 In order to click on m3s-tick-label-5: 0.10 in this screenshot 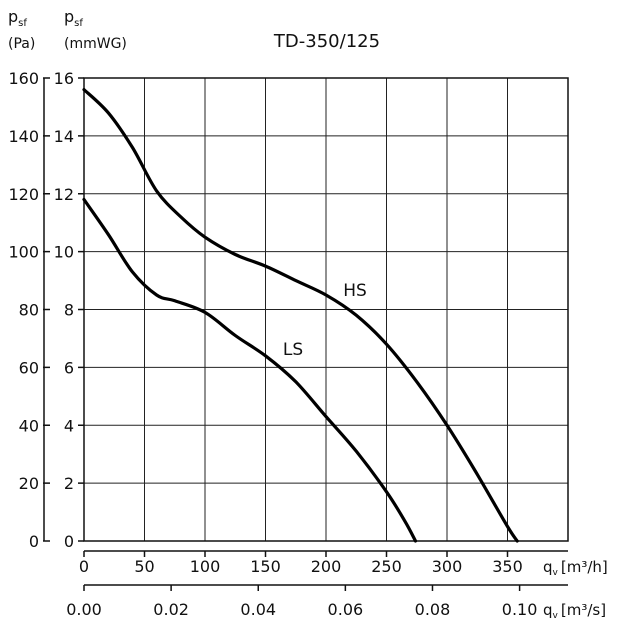, I will do `click(520, 609)`.